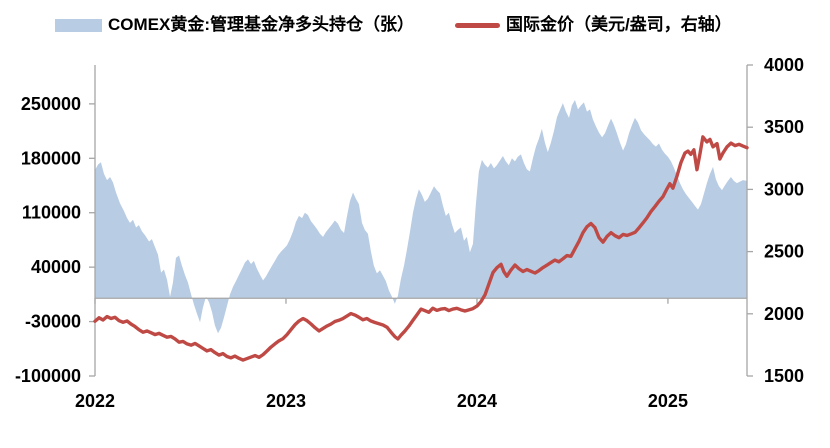 This screenshot has height=448, width=830. Describe the element at coordinates (477, 401) in the screenshot. I see `x-axis-year-label: 2024` at that location.